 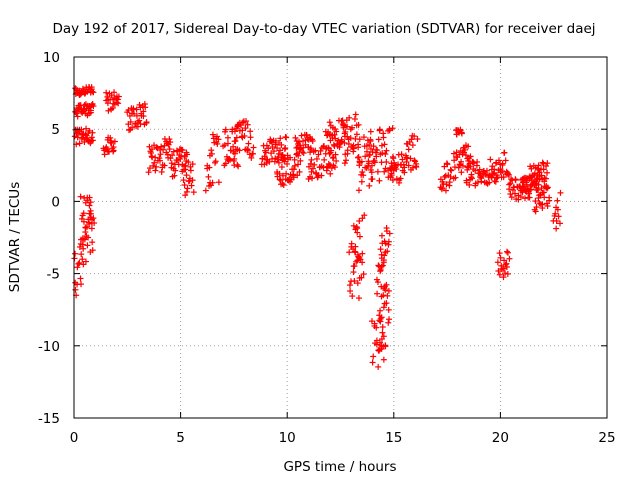 What do you see at coordinates (393, 438) in the screenshot?
I see `x-tick-label: 15` at bounding box center [393, 438].